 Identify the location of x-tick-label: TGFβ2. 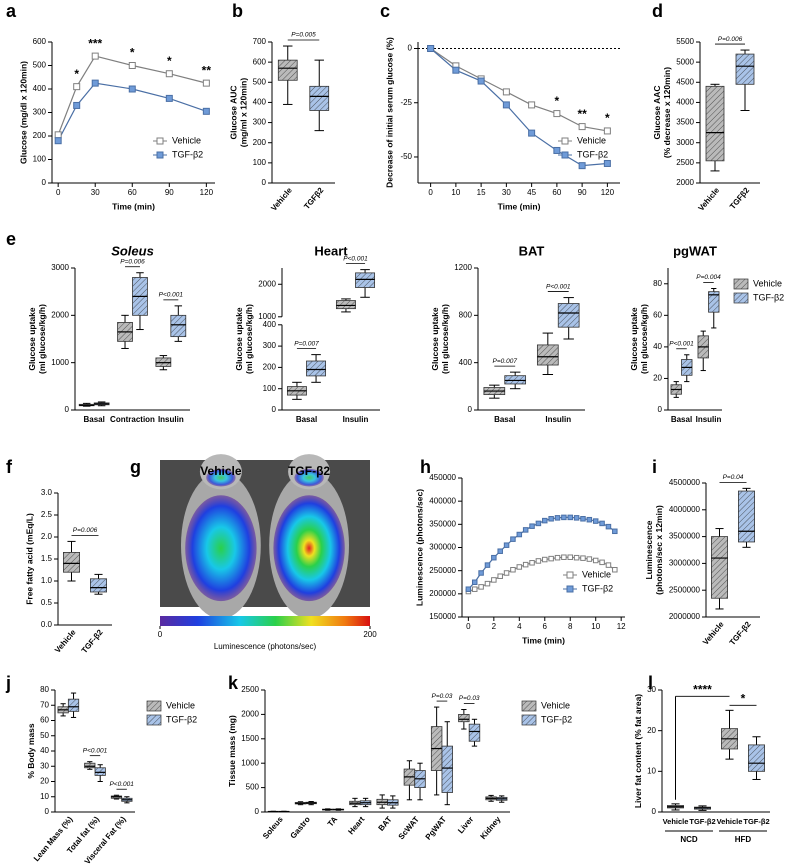
(740, 198).